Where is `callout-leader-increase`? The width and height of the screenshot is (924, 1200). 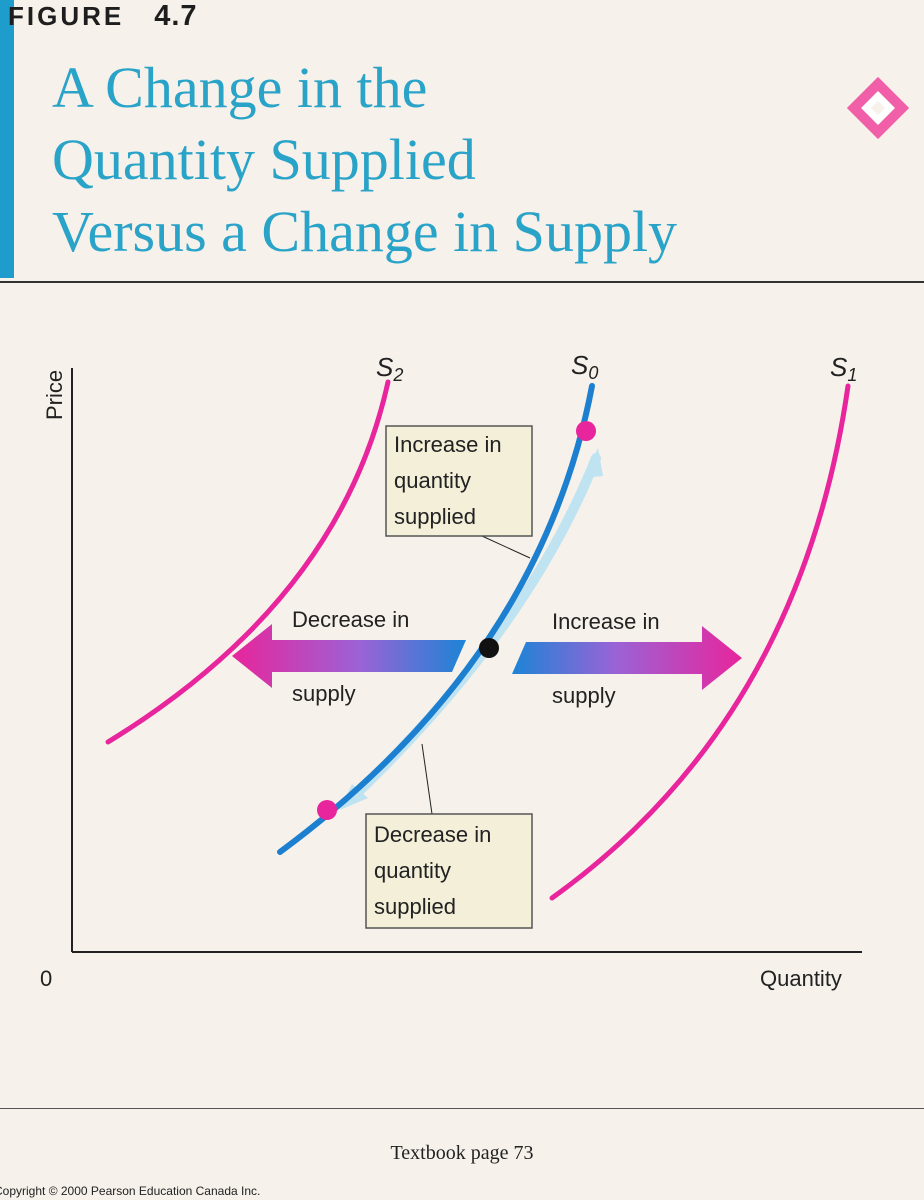
callout-leader-increase is located at coordinates (506, 547).